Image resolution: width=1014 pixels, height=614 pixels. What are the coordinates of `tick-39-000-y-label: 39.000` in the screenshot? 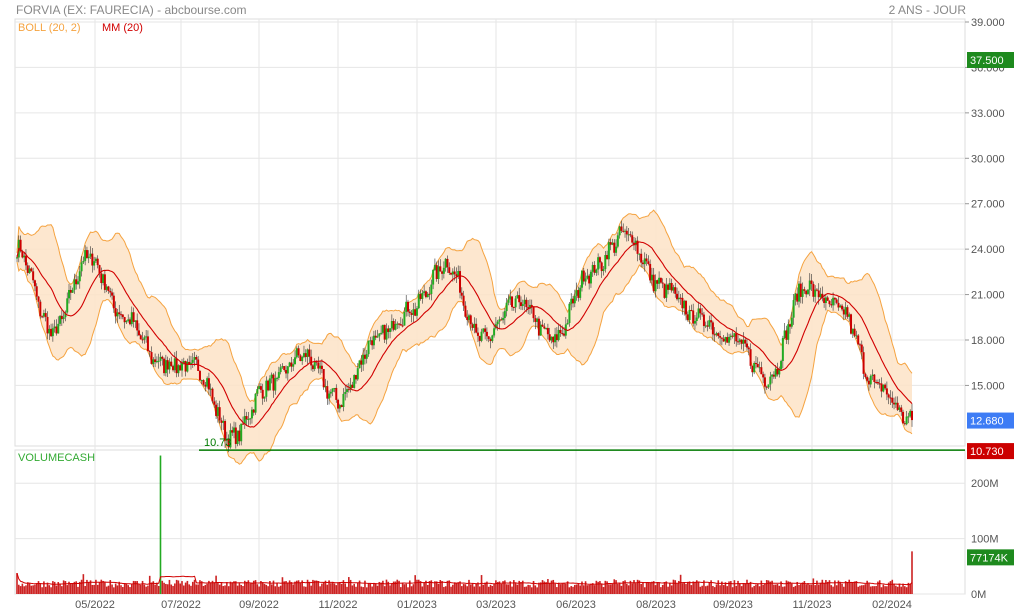 It's located at (988, 23).